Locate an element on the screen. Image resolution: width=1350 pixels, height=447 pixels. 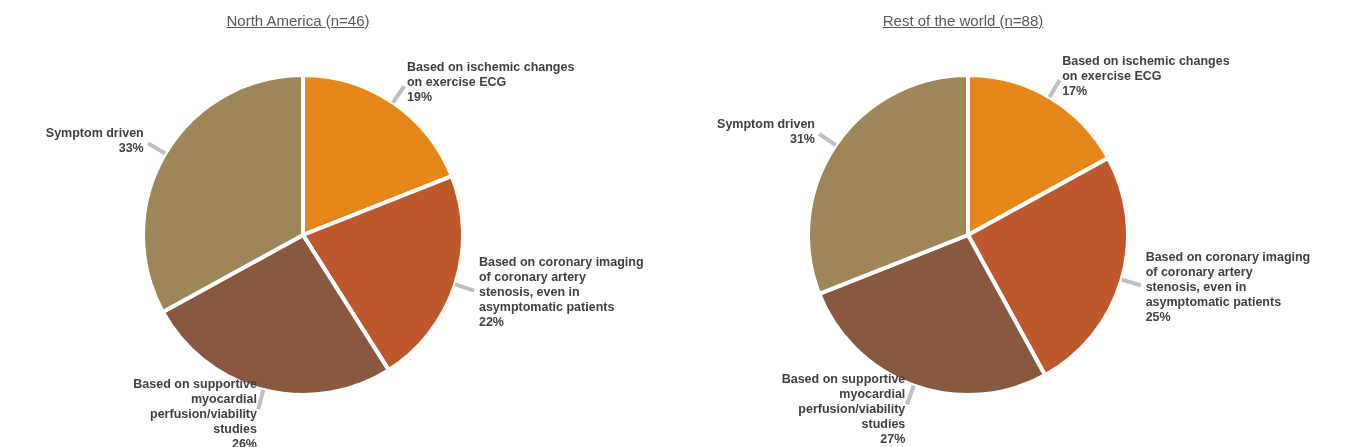
data-label: 31% is located at coordinates (802, 138).